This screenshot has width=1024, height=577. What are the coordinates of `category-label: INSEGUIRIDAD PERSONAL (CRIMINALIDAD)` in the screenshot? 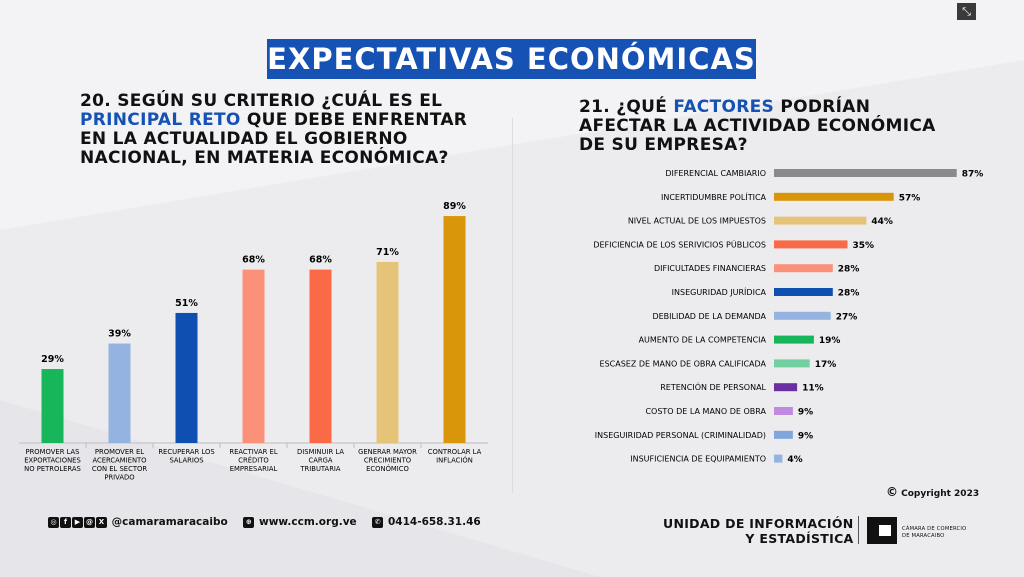 It's located at (680, 435).